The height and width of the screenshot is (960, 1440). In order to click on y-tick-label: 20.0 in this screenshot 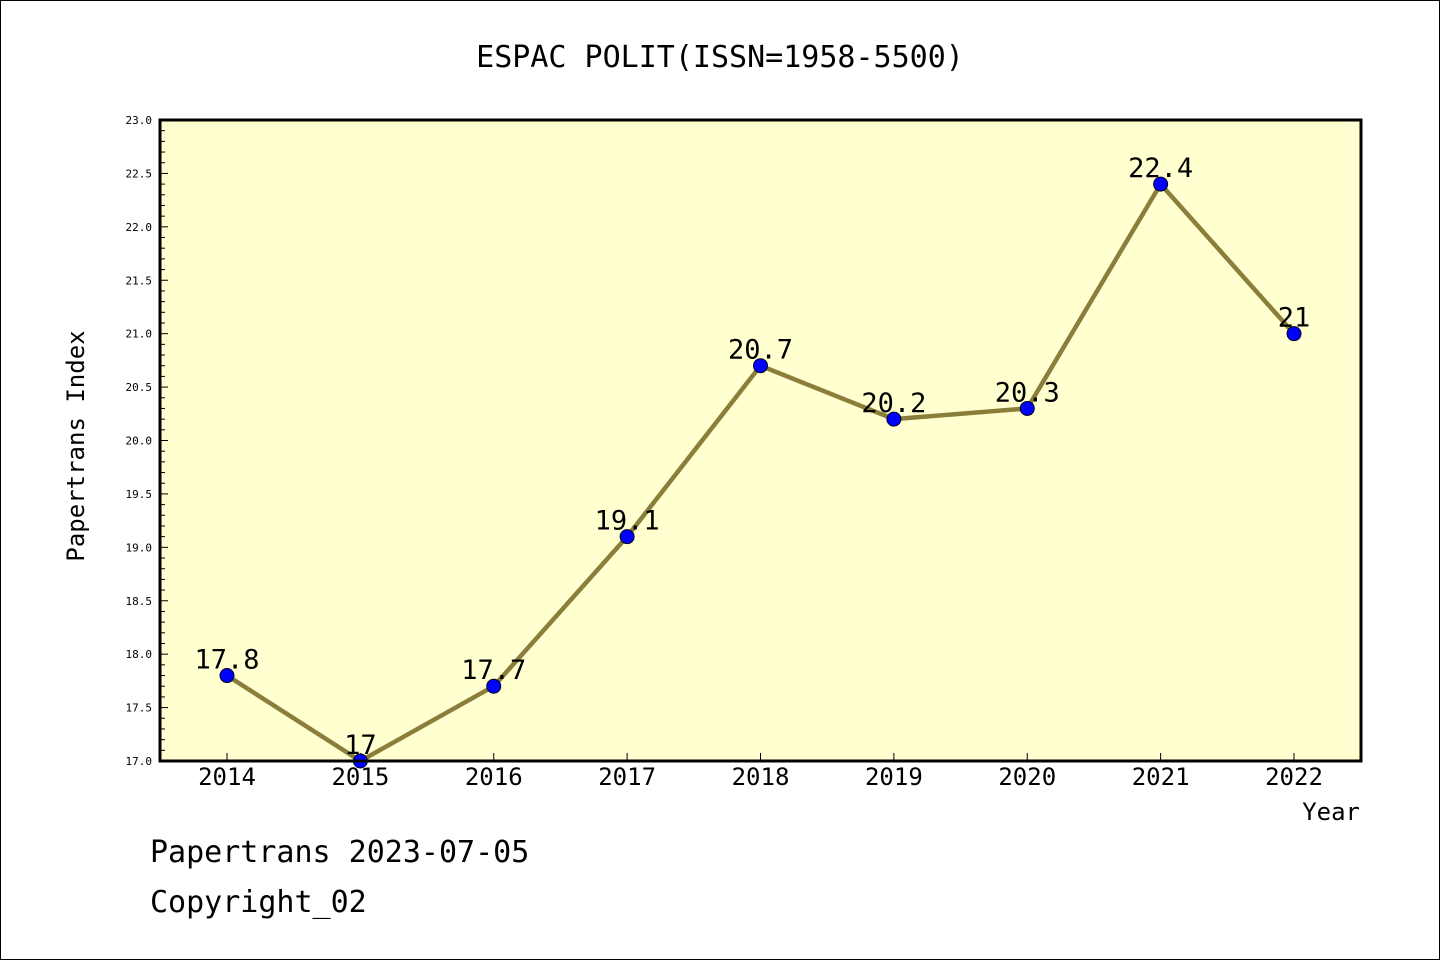, I will do `click(139, 441)`.